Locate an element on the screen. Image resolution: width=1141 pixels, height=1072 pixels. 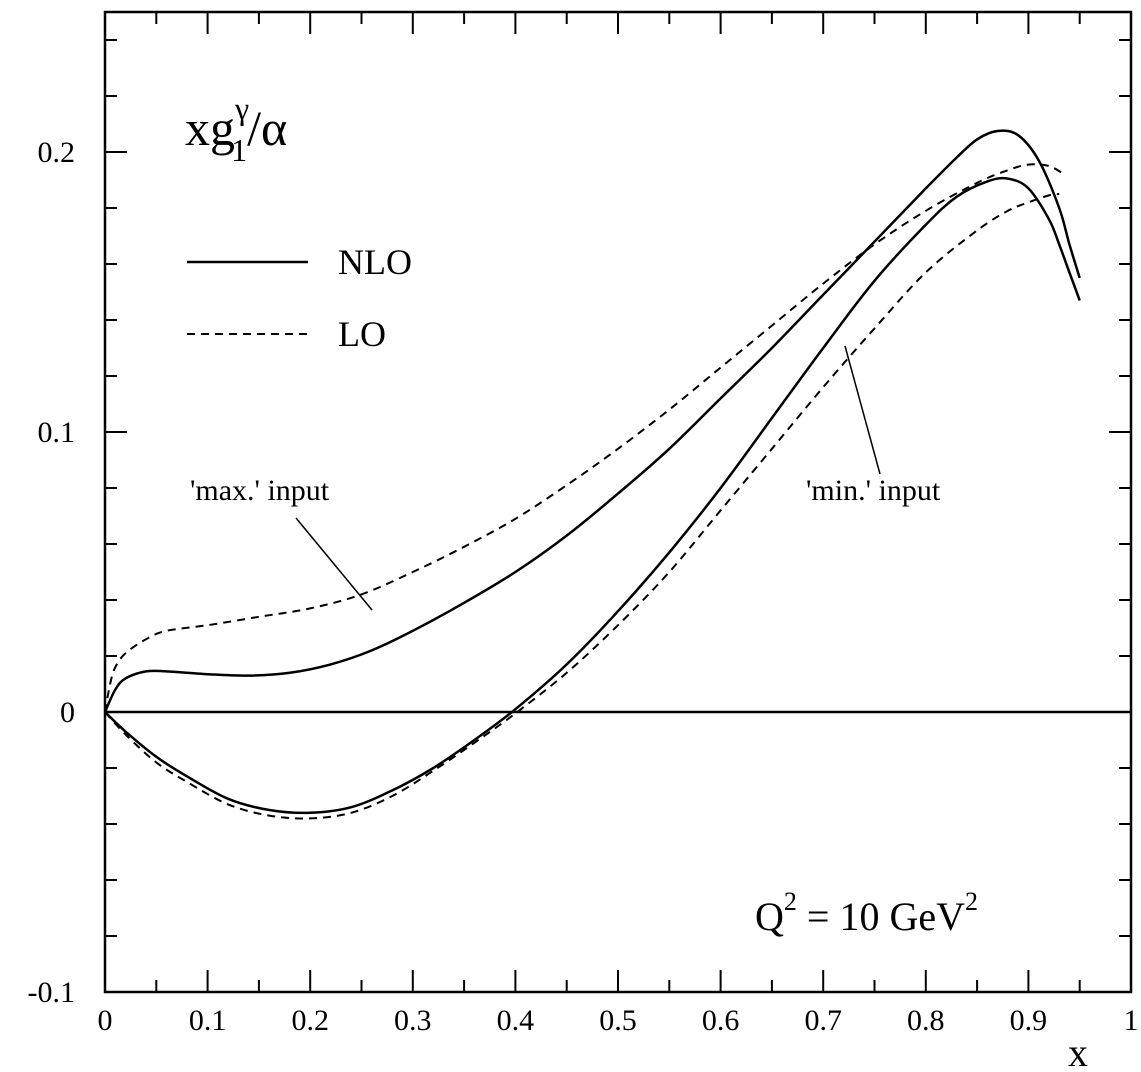
annotation-max-input: 'max.' input is located at coordinates (260, 490).